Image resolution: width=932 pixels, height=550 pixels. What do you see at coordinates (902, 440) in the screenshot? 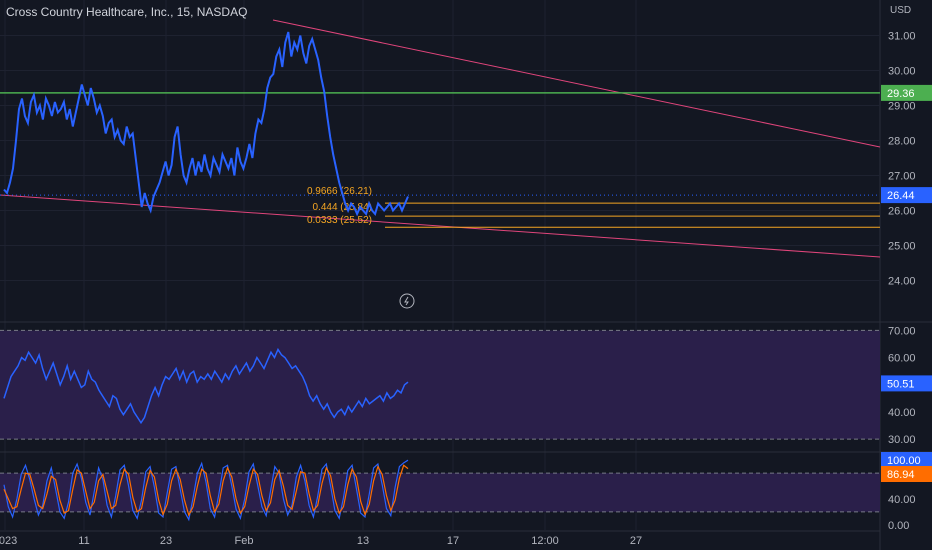
I see `rsi-tick-label: 30.00` at bounding box center [902, 440].